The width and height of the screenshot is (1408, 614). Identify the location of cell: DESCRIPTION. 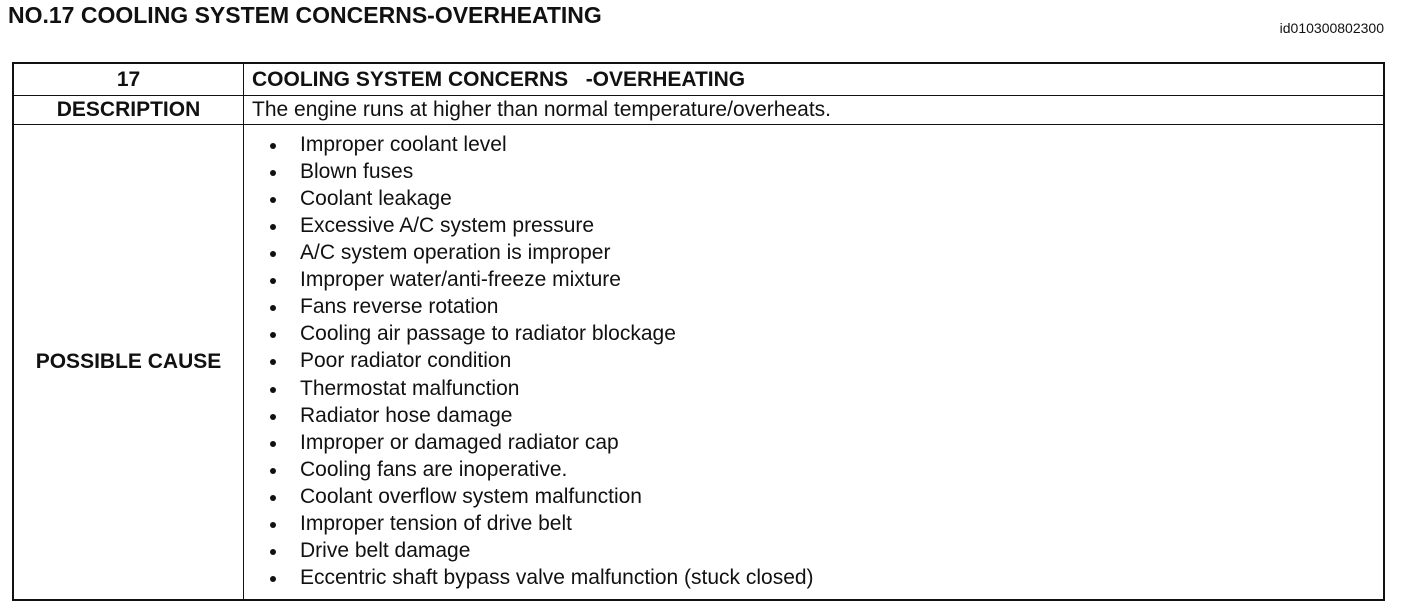
(128, 110).